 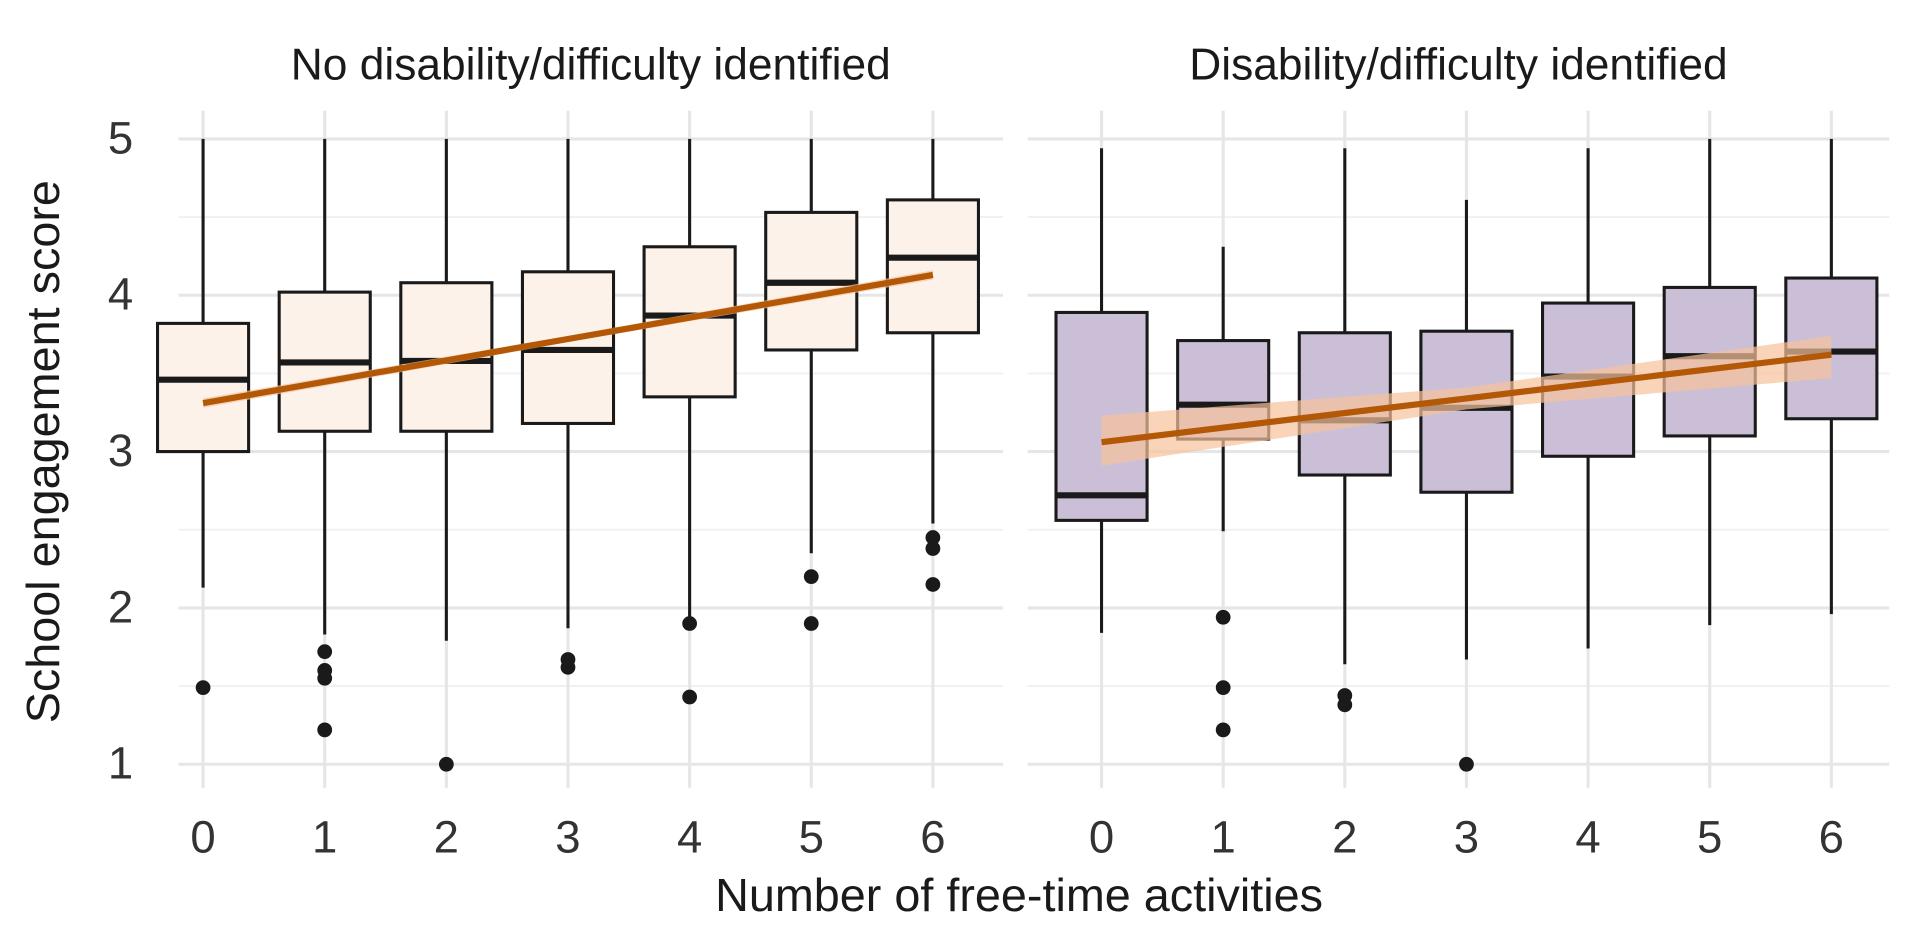 What do you see at coordinates (591, 64) in the screenshot?
I see `panel-title: No disability/difficulty identified` at bounding box center [591, 64].